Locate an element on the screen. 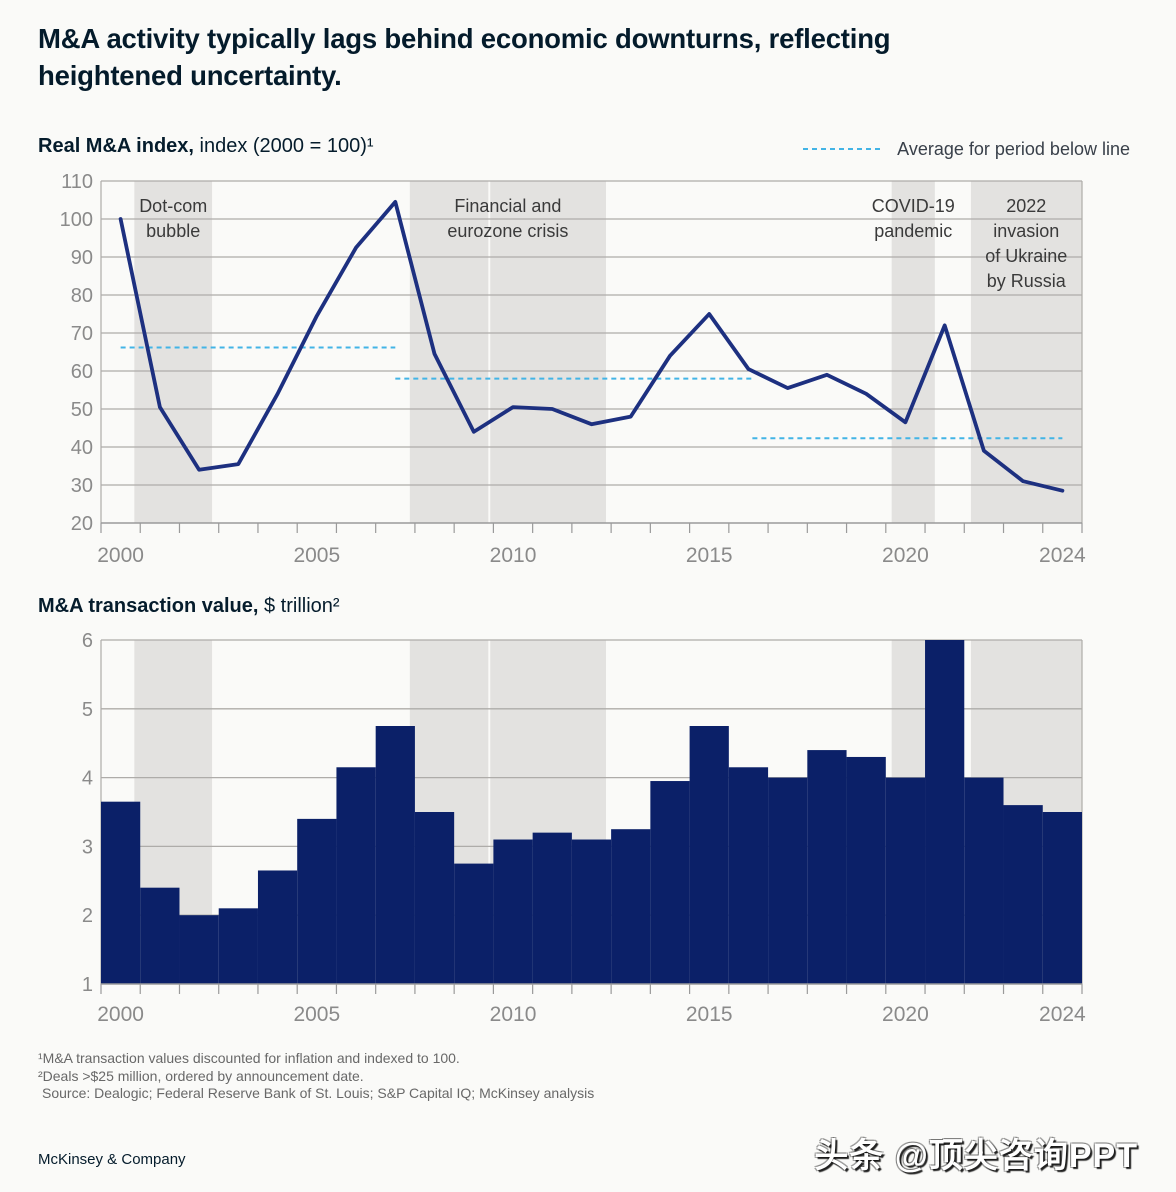  event-label: COVID-19 pandemic is located at coordinates (913, 218).